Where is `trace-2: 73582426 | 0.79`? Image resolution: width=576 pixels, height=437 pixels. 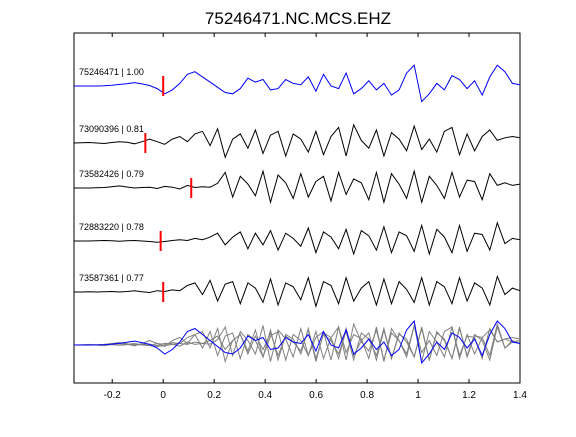 trace-2: 73582426 | 0.79 is located at coordinates (297, 187).